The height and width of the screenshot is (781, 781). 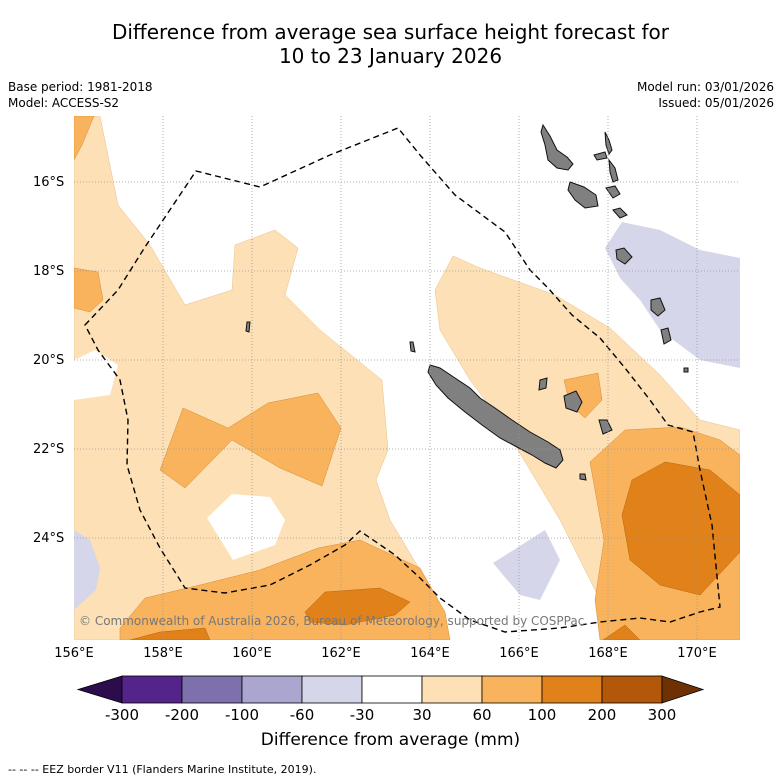 I want to click on new-caledonia-island, so click(x=495, y=416).